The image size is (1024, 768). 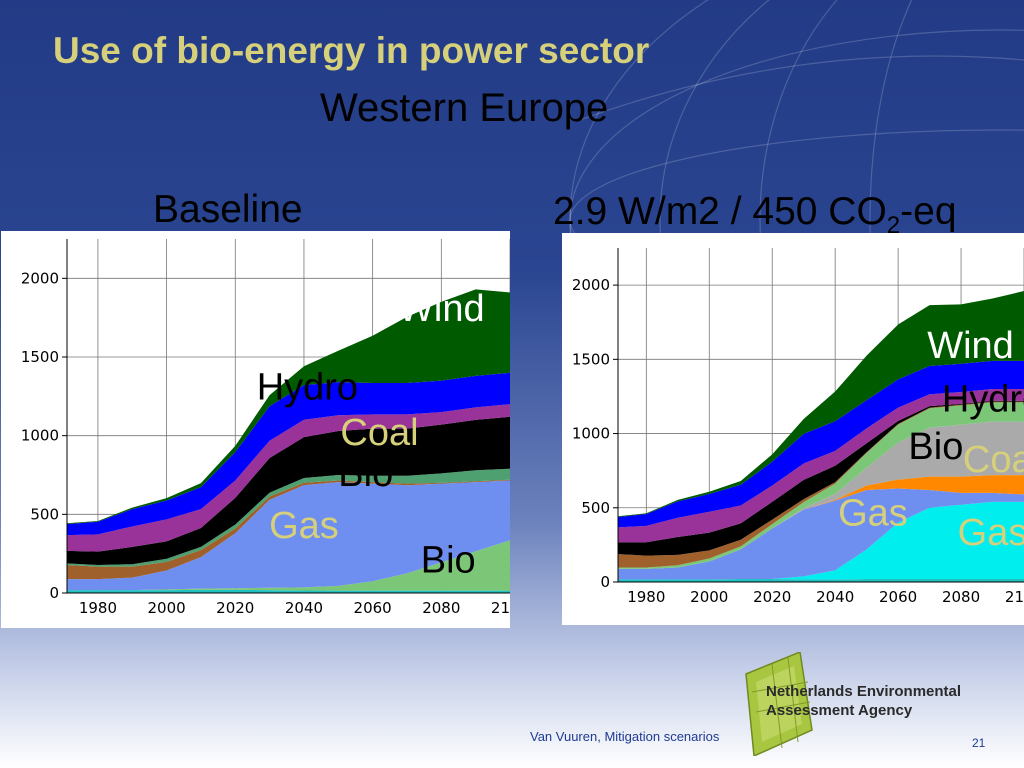 I want to click on policy-panel-title: 2.9 W/m2 / 450 CO2-eq, so click(x=755, y=215).